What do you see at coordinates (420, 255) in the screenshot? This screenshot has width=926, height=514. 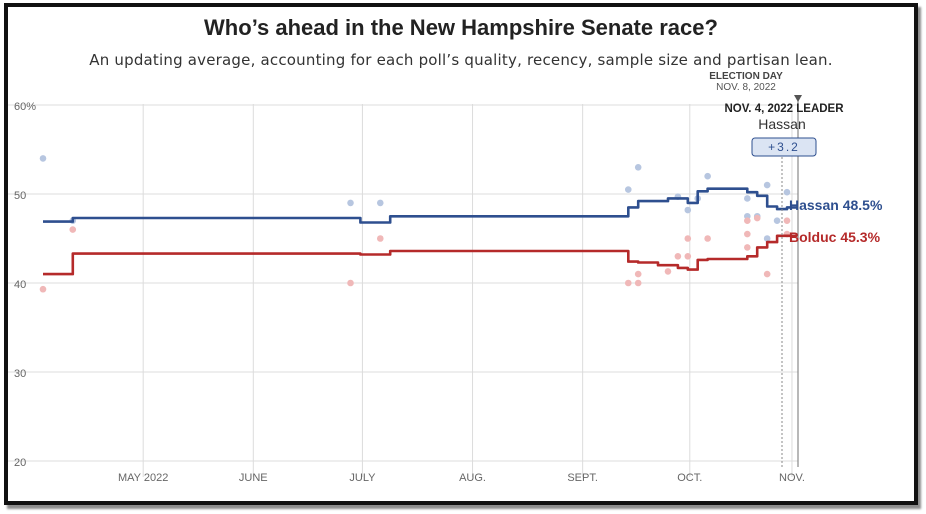 I see `series-line-bolduc` at bounding box center [420, 255].